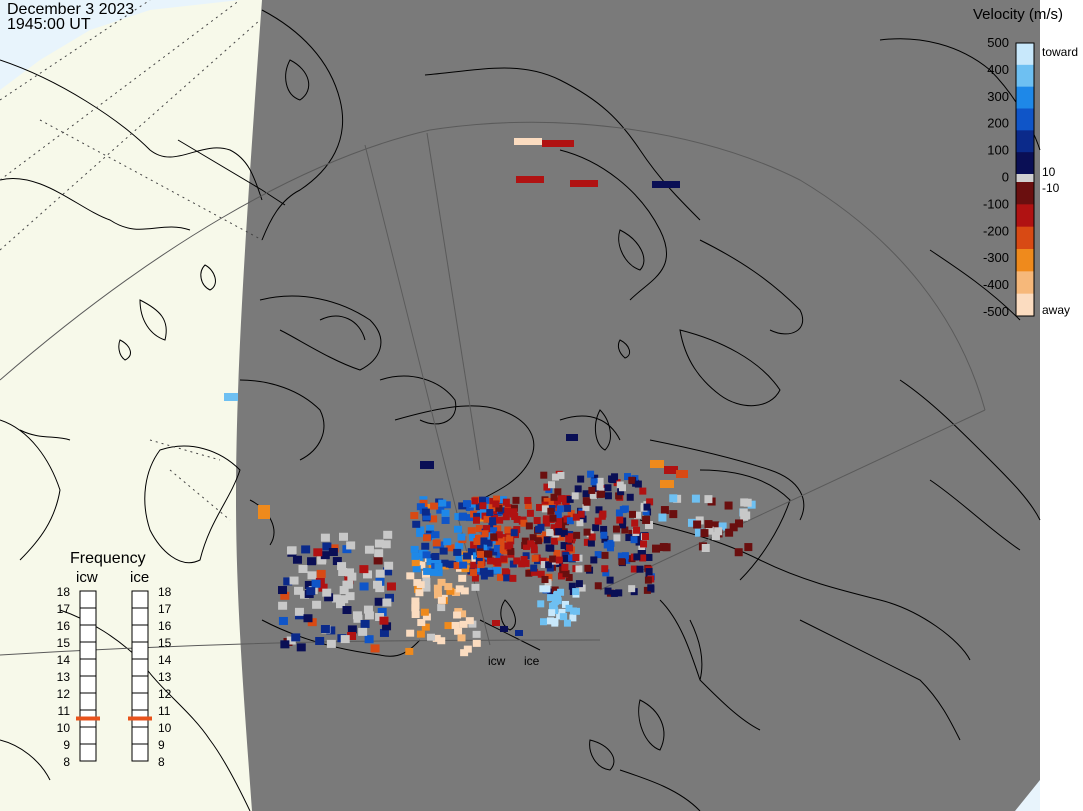 The image size is (1083, 811). Describe the element at coordinates (1025, 119) in the screenshot. I see `colorbar-toward-band` at that location.